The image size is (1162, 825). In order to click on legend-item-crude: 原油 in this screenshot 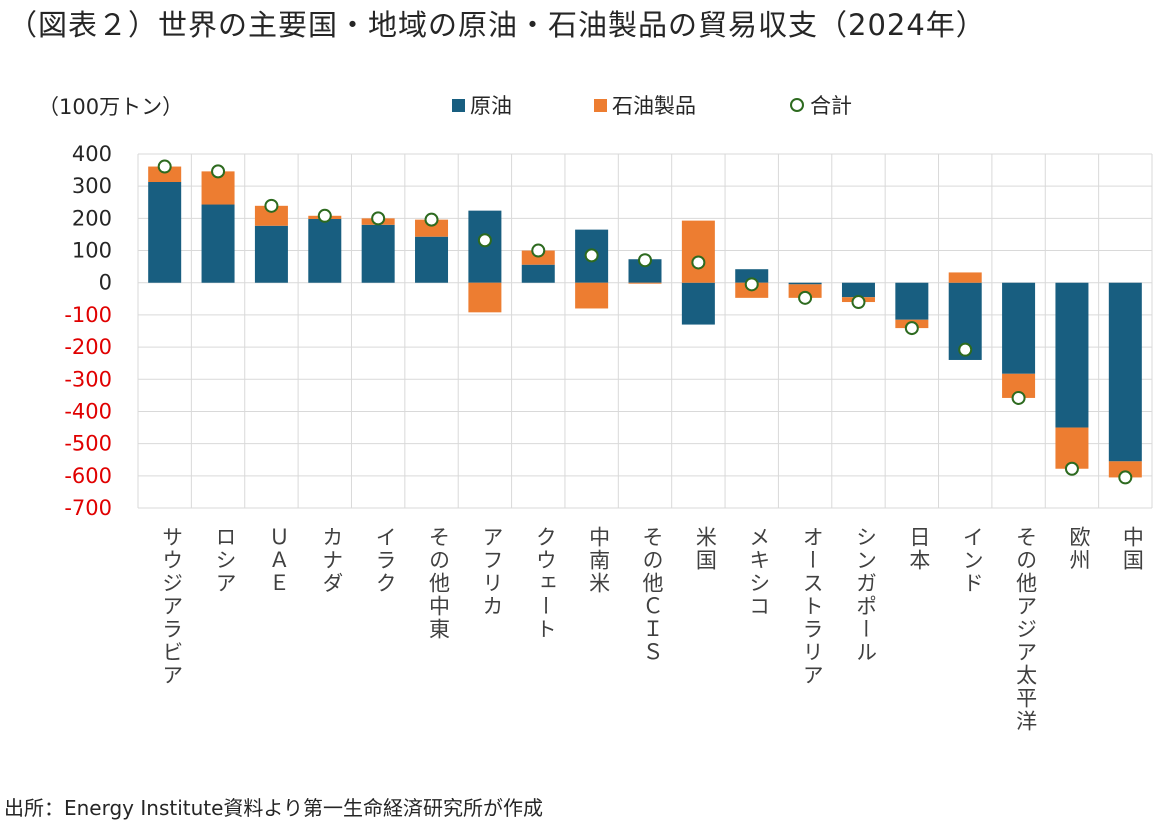, I will do `click(482, 105)`.